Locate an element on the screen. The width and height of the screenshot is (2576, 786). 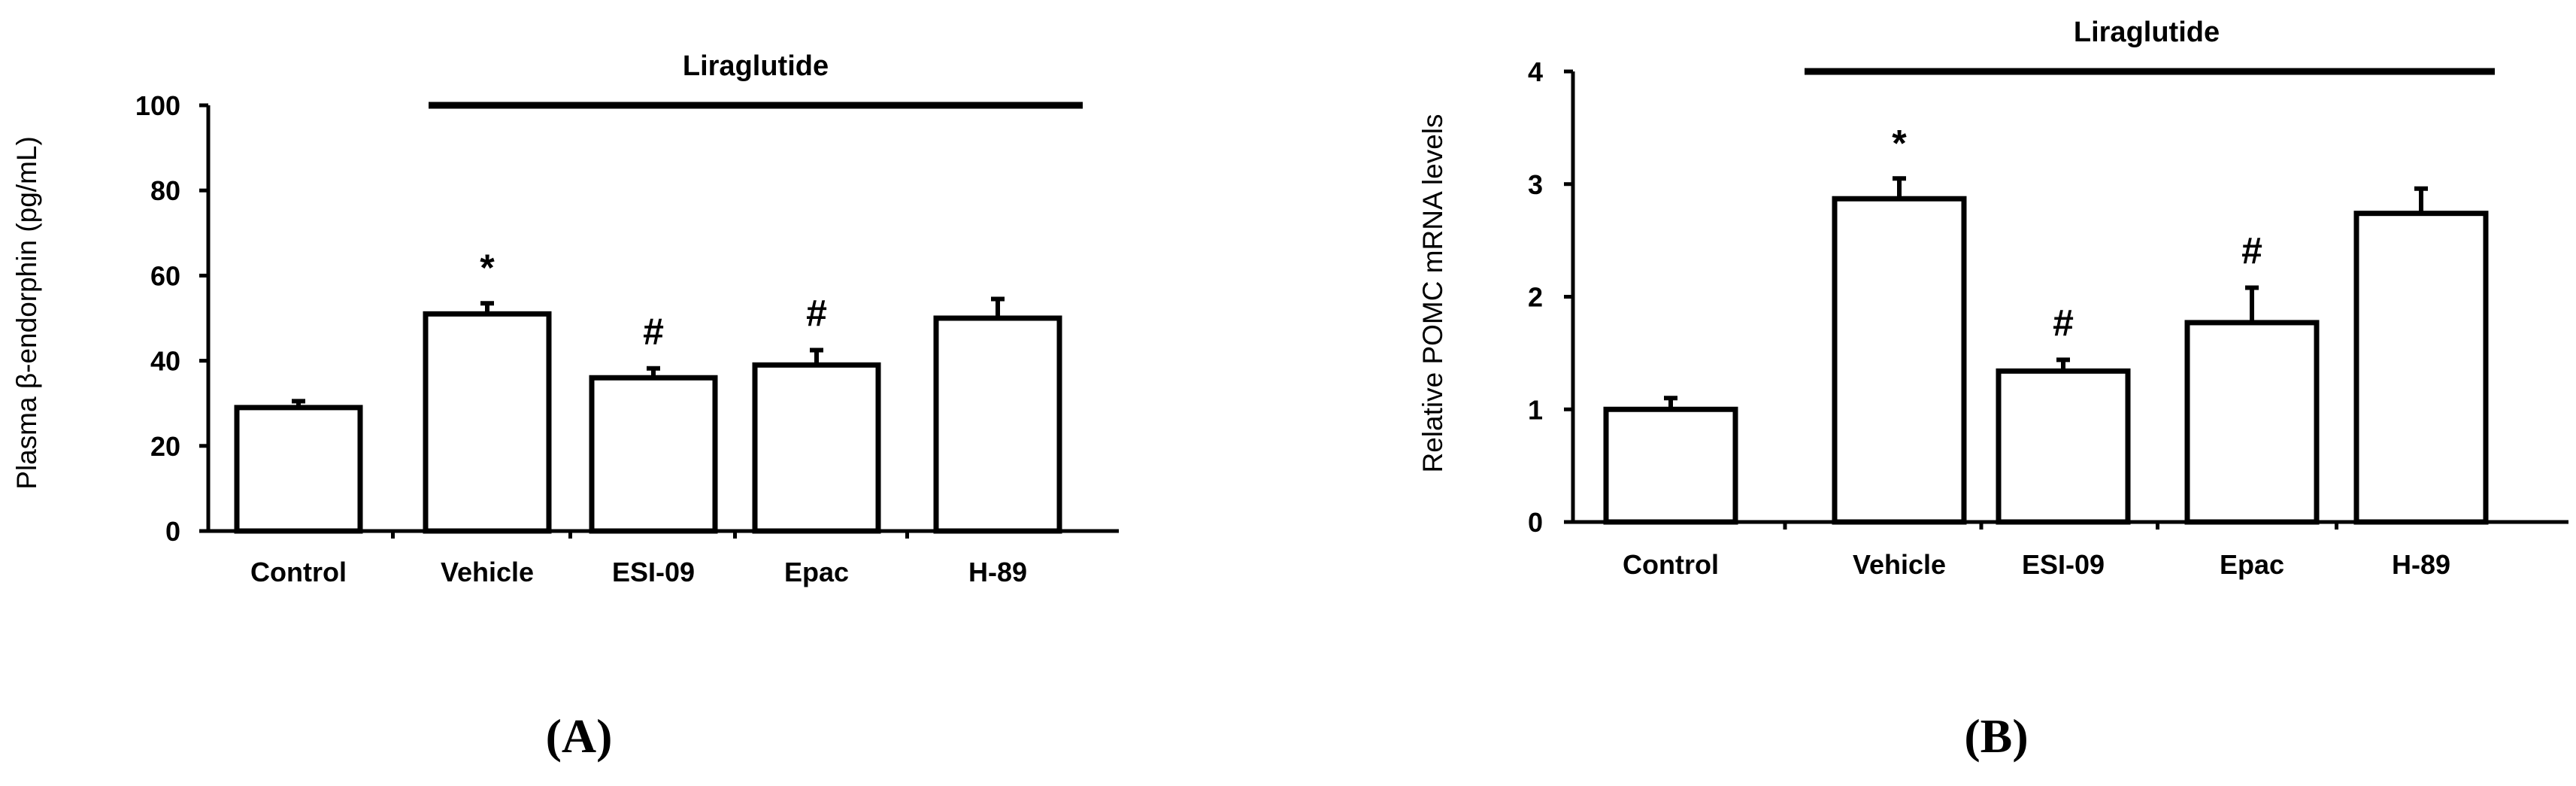
panel-label-b: (B) is located at coordinates (1996, 736).